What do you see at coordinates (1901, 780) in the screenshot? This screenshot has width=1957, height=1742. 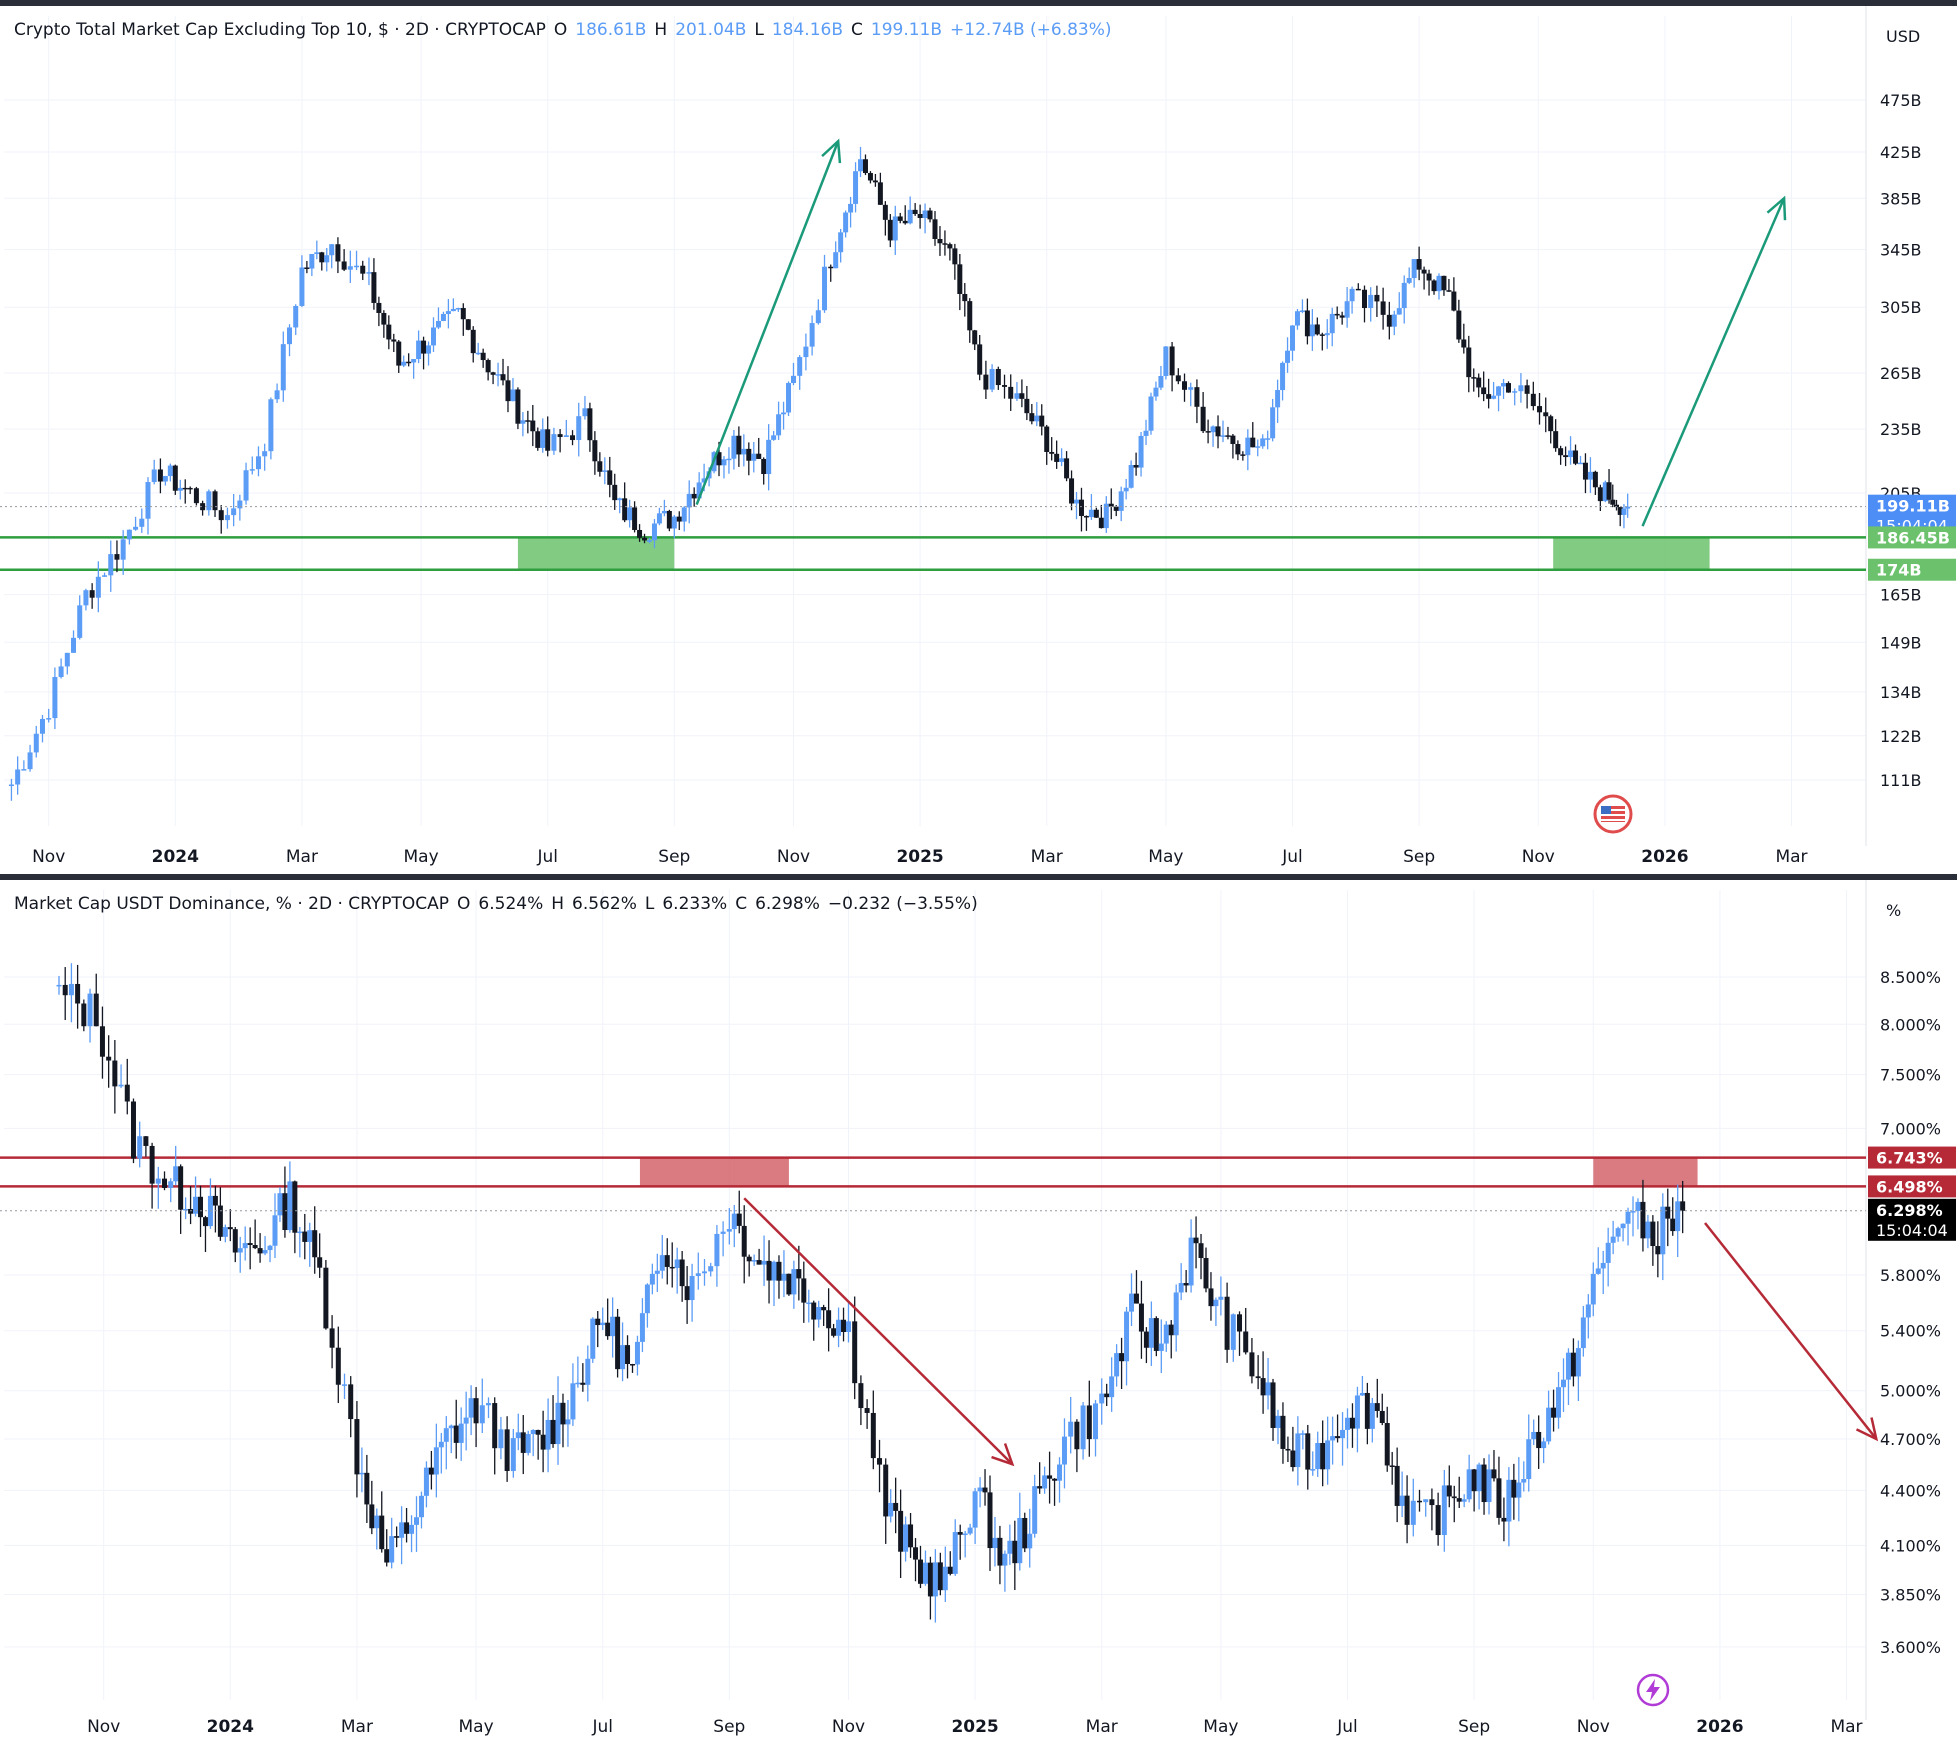 I see `y-tick-label: 111B` at bounding box center [1901, 780].